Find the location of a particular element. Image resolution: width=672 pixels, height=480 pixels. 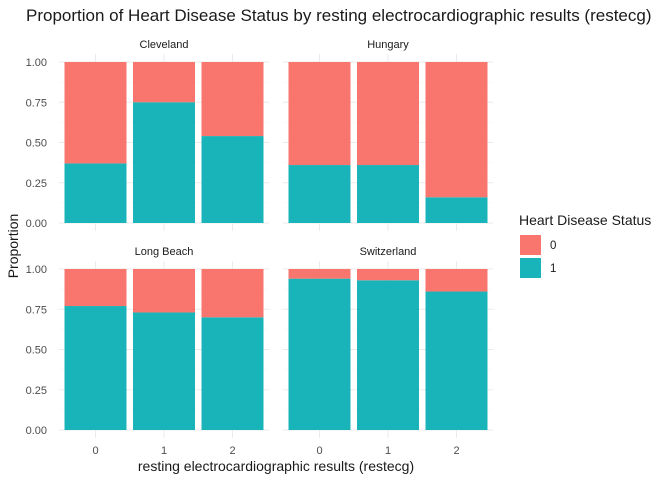

facet-label: Long Beach is located at coordinates (164, 252).